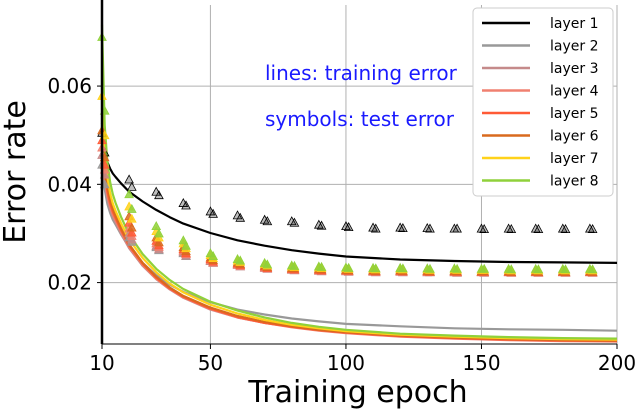 The image size is (640, 414). Describe the element at coordinates (574, 69) in the screenshot. I see `legend-label: layer 3` at that location.